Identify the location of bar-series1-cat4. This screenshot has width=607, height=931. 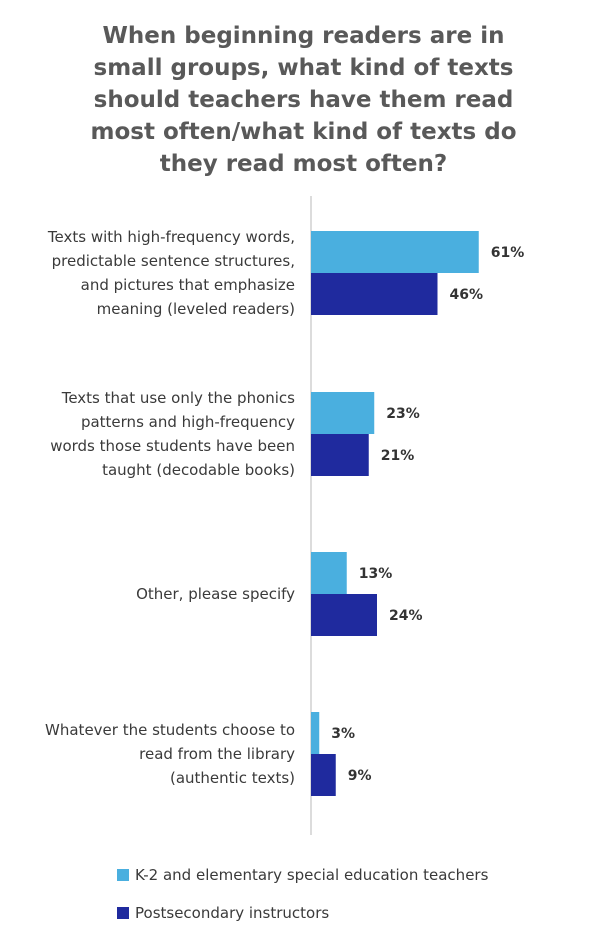
(315, 733).